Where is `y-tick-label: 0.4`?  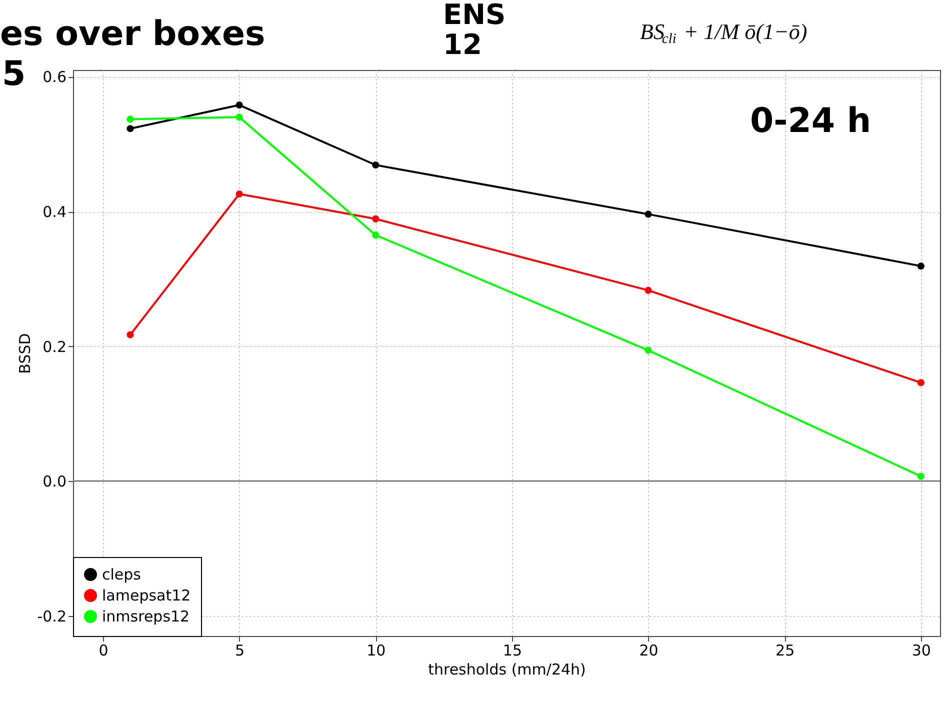 y-tick-label: 0.4 is located at coordinates (54, 212).